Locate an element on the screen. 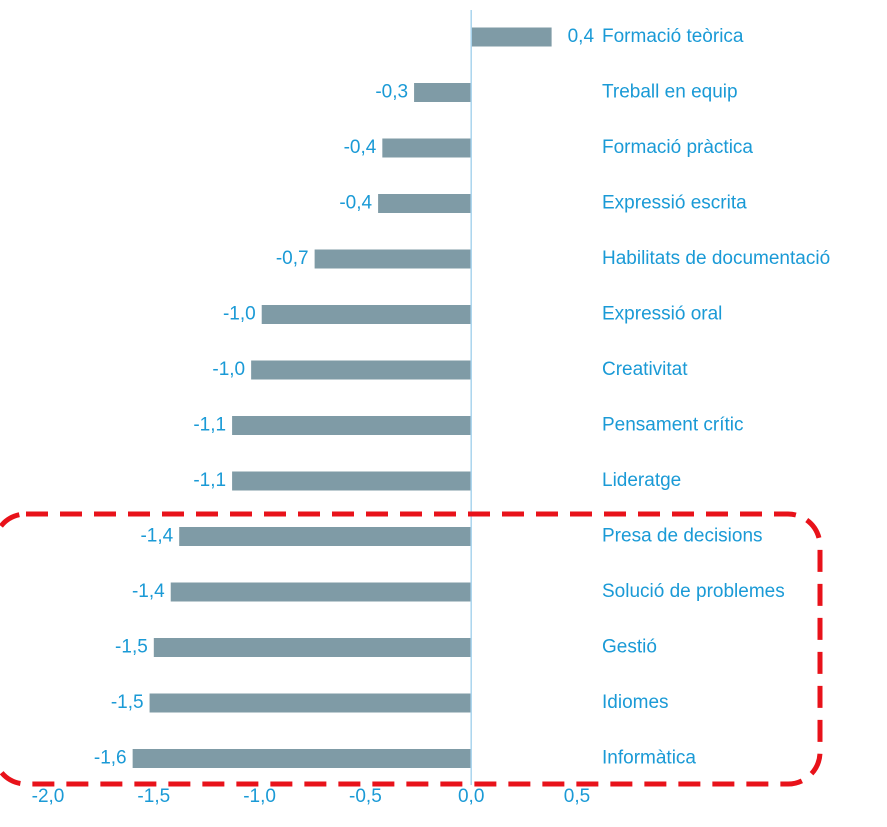 The image size is (887, 827). value-label: 0,4 is located at coordinates (581, 36).